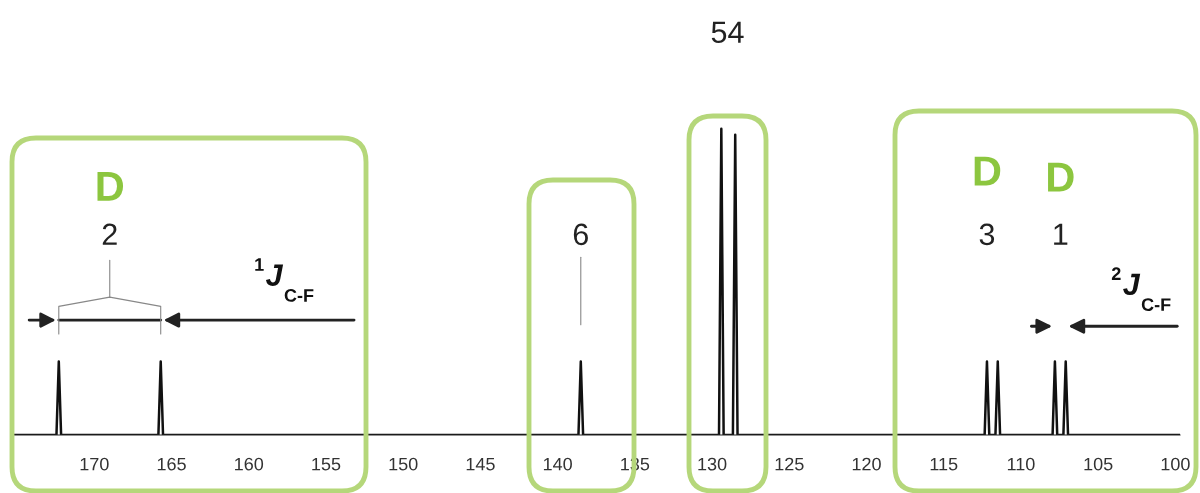 This screenshot has height=493, width=1200. What do you see at coordinates (712, 464) in the screenshot?
I see `x-tick-label: 130` at bounding box center [712, 464].